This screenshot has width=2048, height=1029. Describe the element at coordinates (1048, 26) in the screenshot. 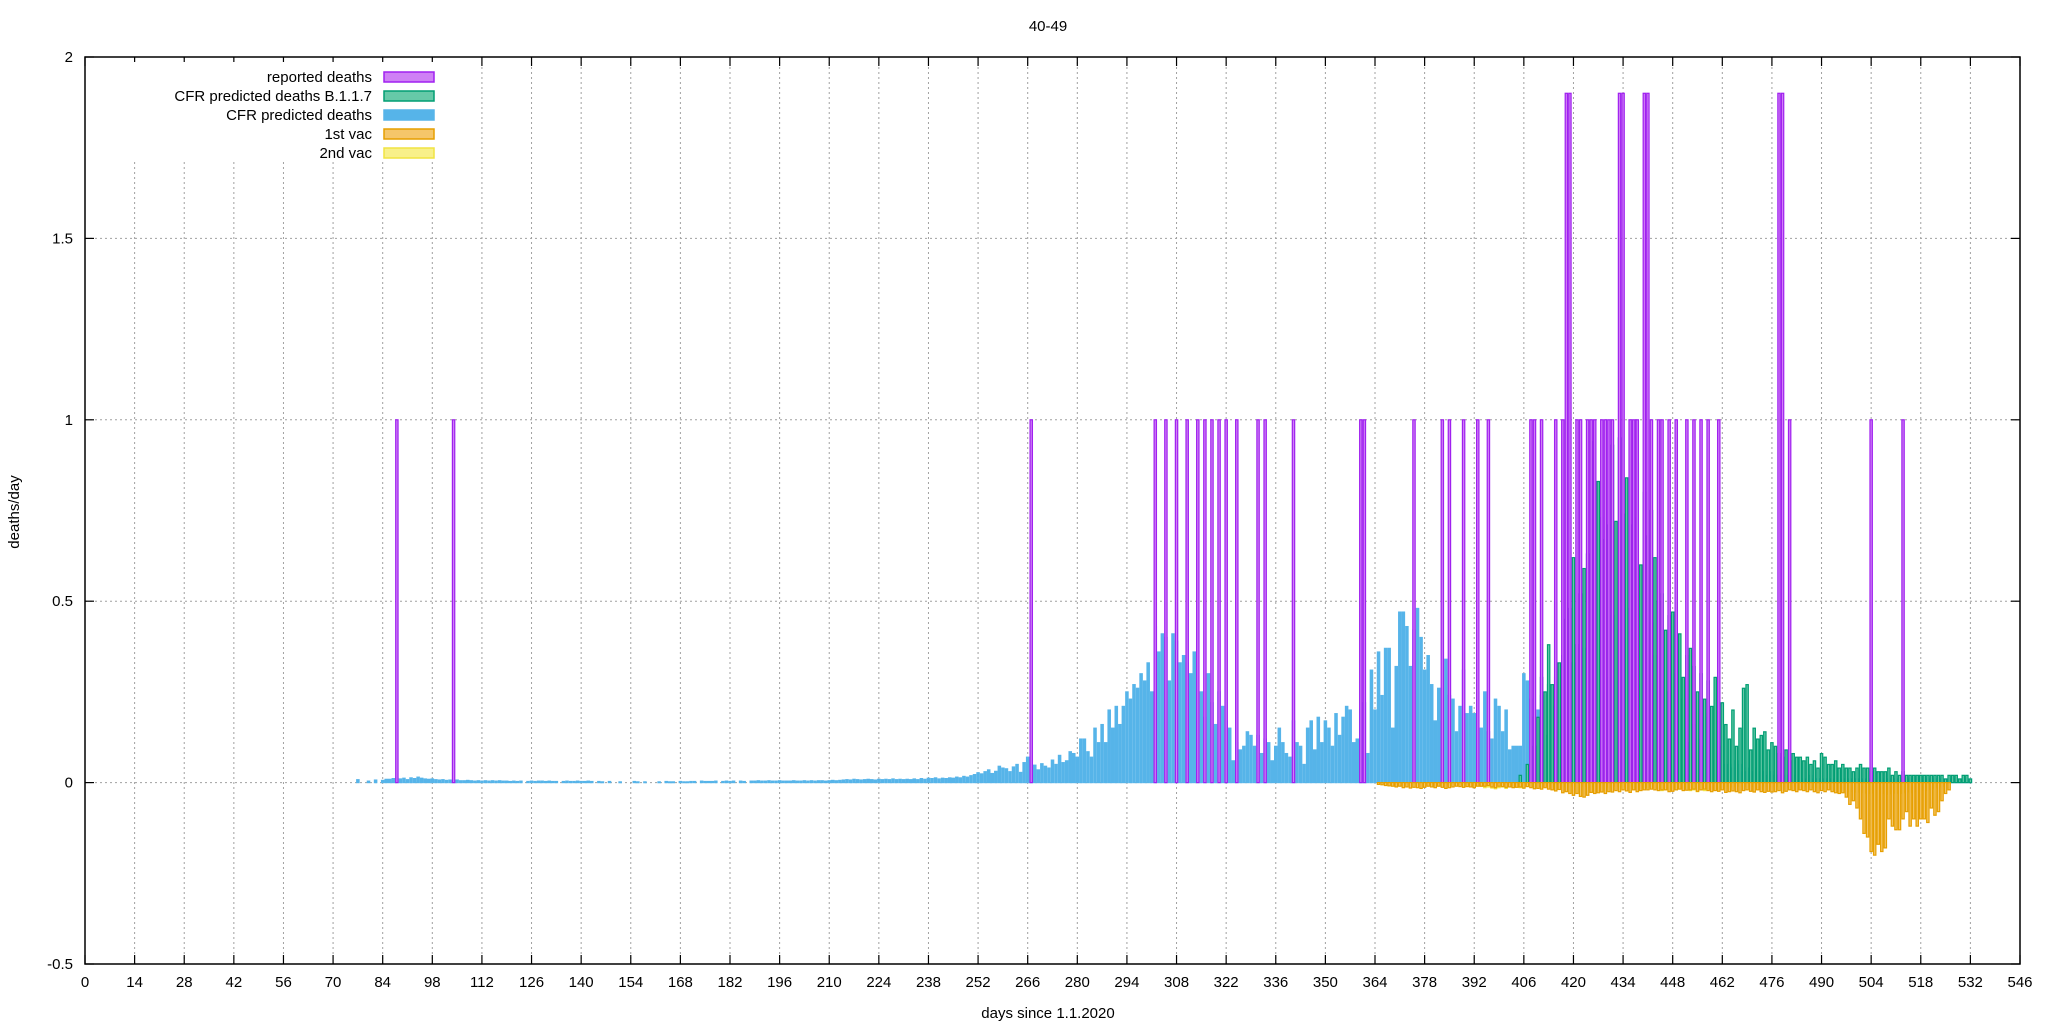

I see `chart-title: 40-49` at that location.